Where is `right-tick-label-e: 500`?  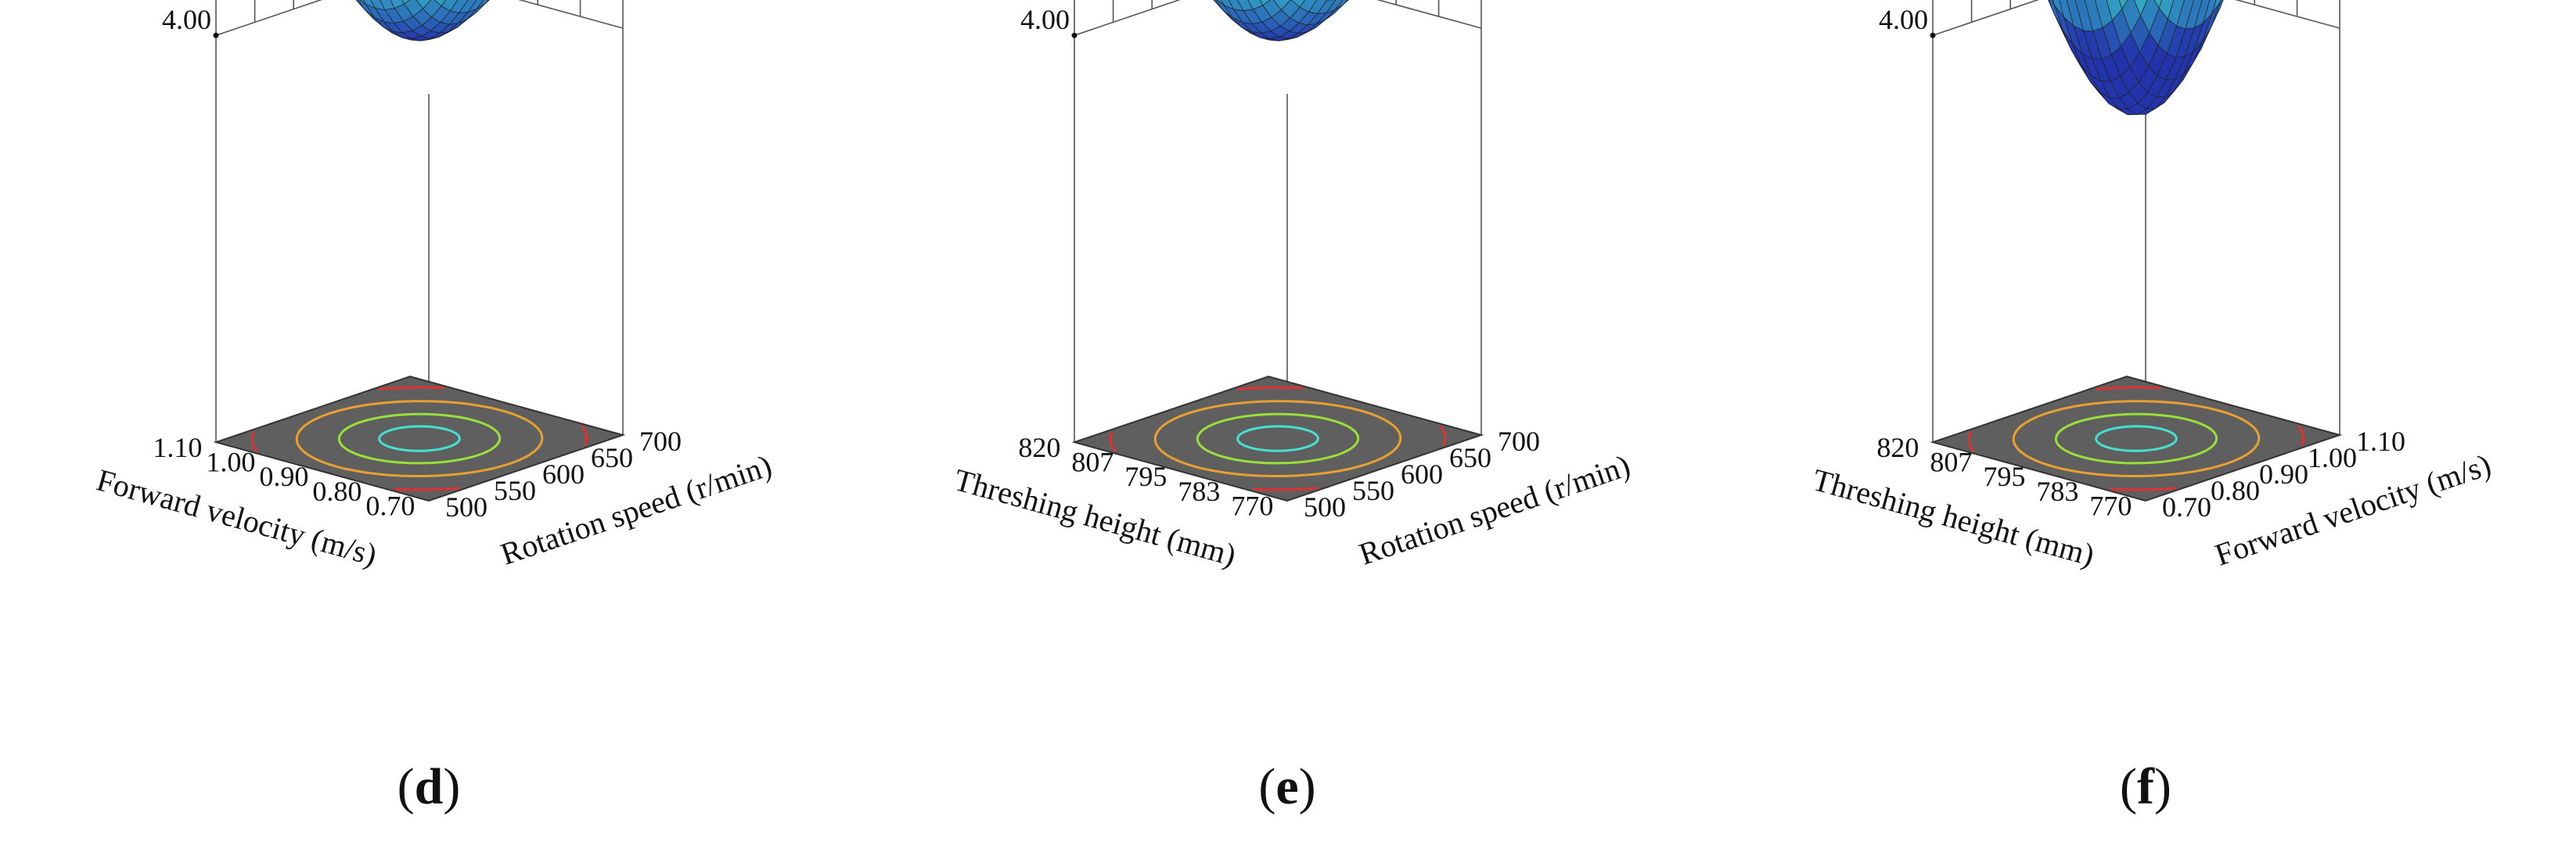 right-tick-label-e: 500 is located at coordinates (1325, 507).